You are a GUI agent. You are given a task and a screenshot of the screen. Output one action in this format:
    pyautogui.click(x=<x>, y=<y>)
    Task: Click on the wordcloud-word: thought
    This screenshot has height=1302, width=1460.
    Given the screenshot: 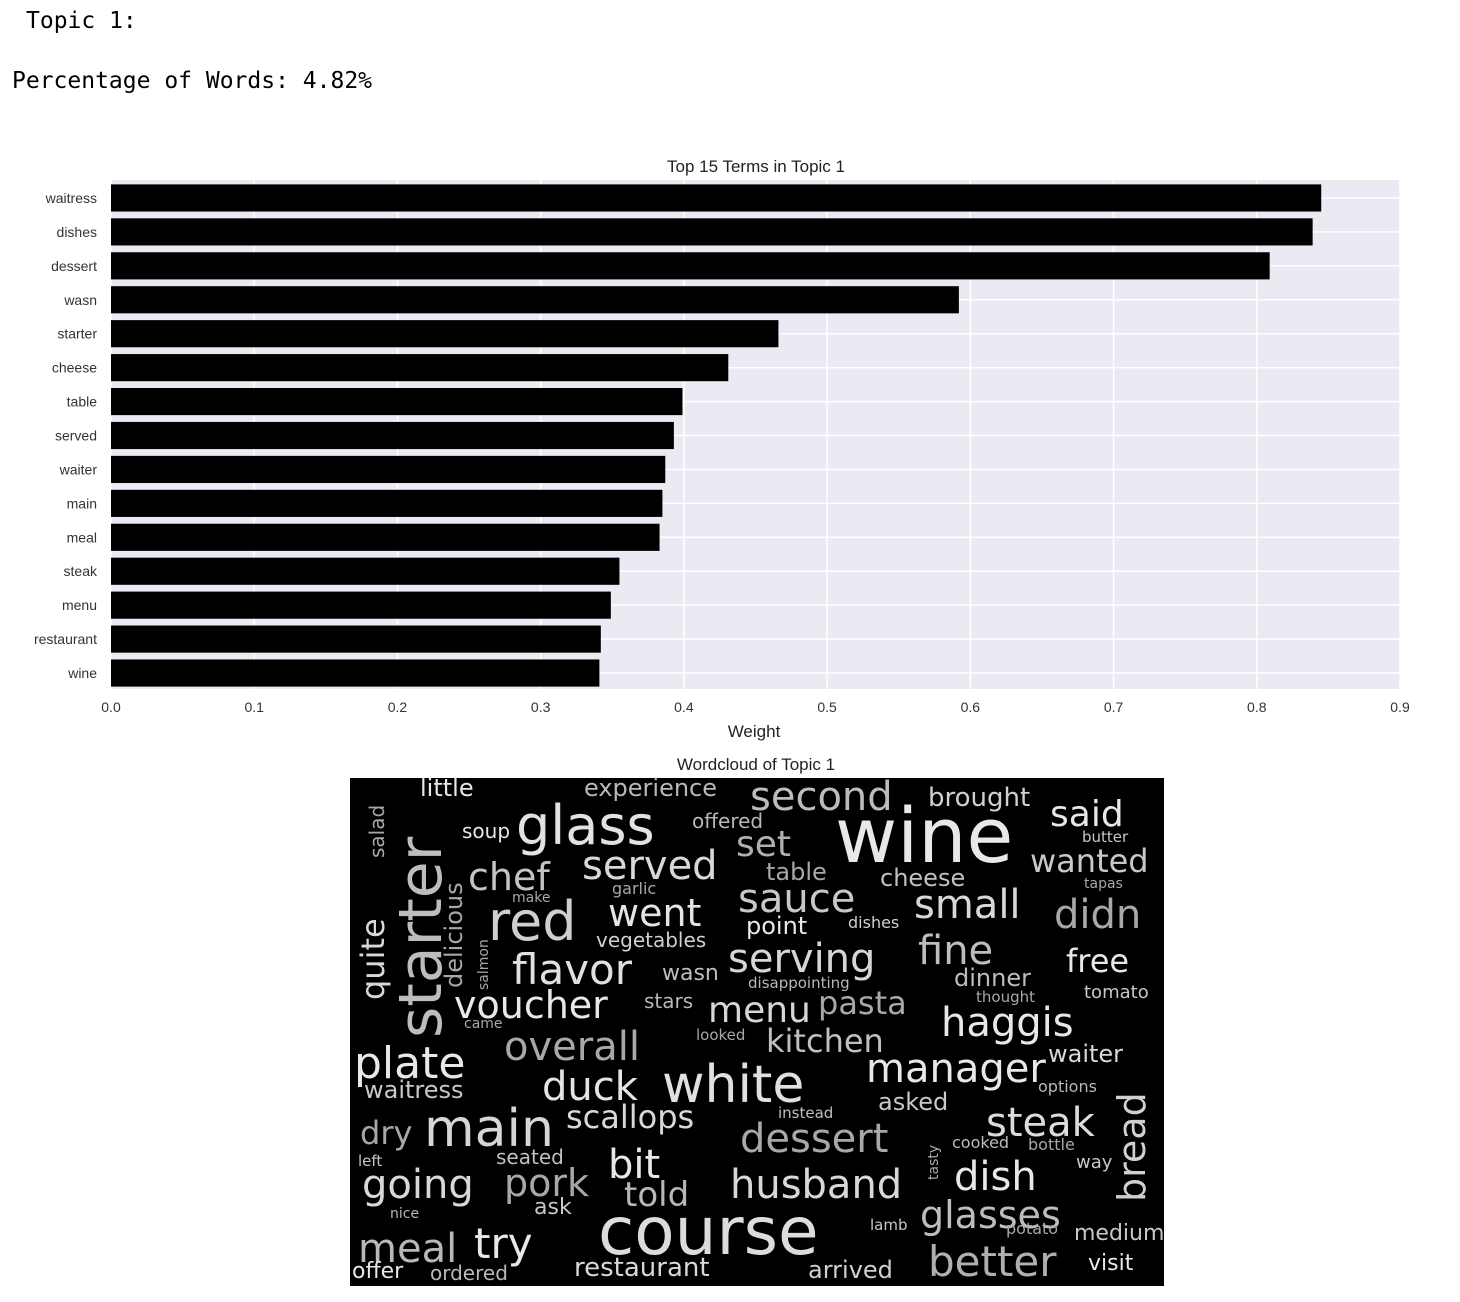 What is the action you would take?
    pyautogui.click(x=1005, y=997)
    